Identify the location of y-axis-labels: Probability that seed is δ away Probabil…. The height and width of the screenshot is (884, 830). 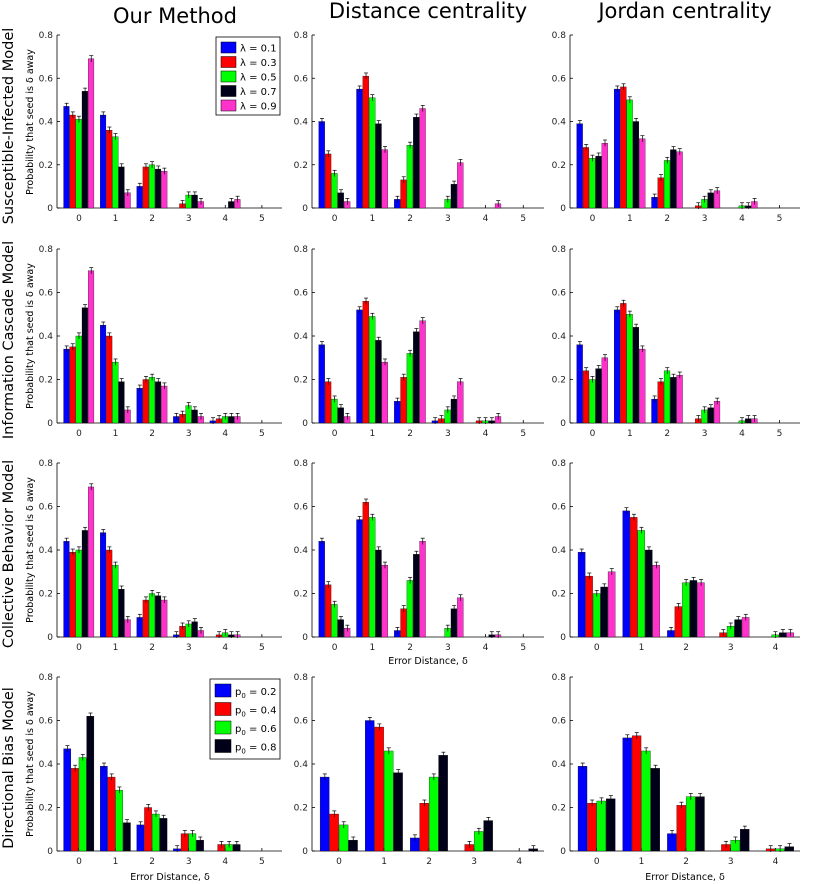
(30, 443).